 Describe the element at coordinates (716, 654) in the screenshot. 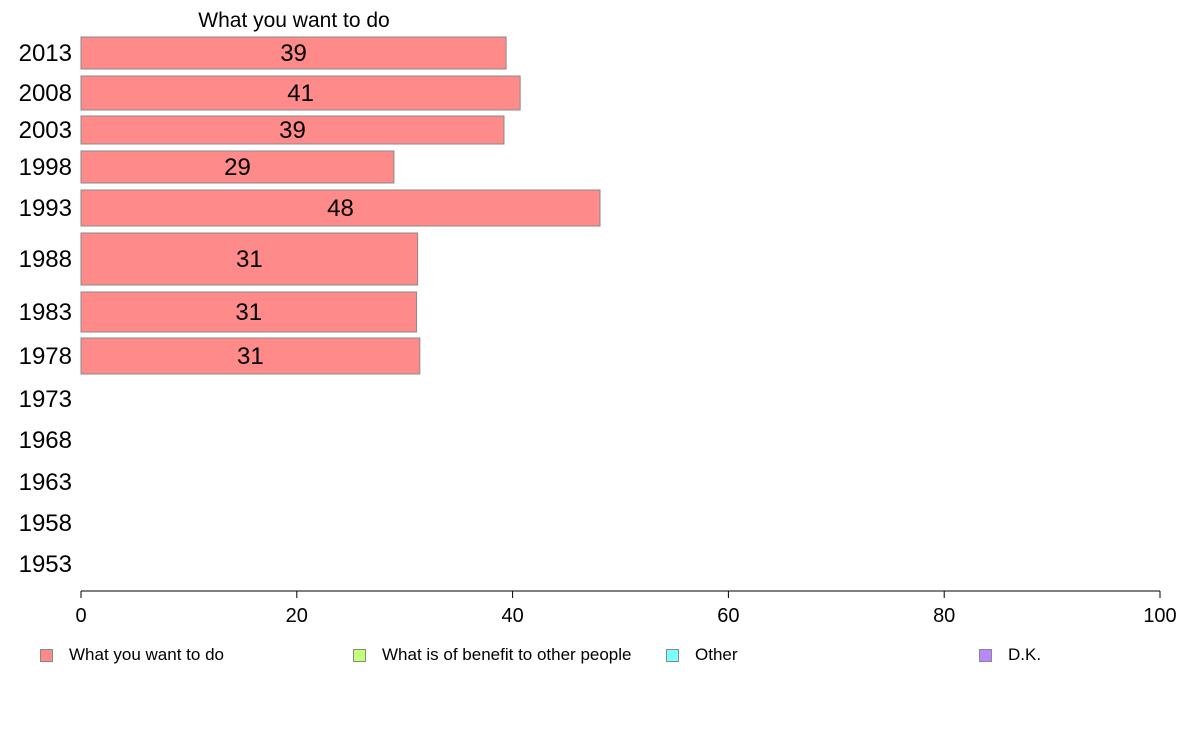

I see `legend-label: Other` at that location.